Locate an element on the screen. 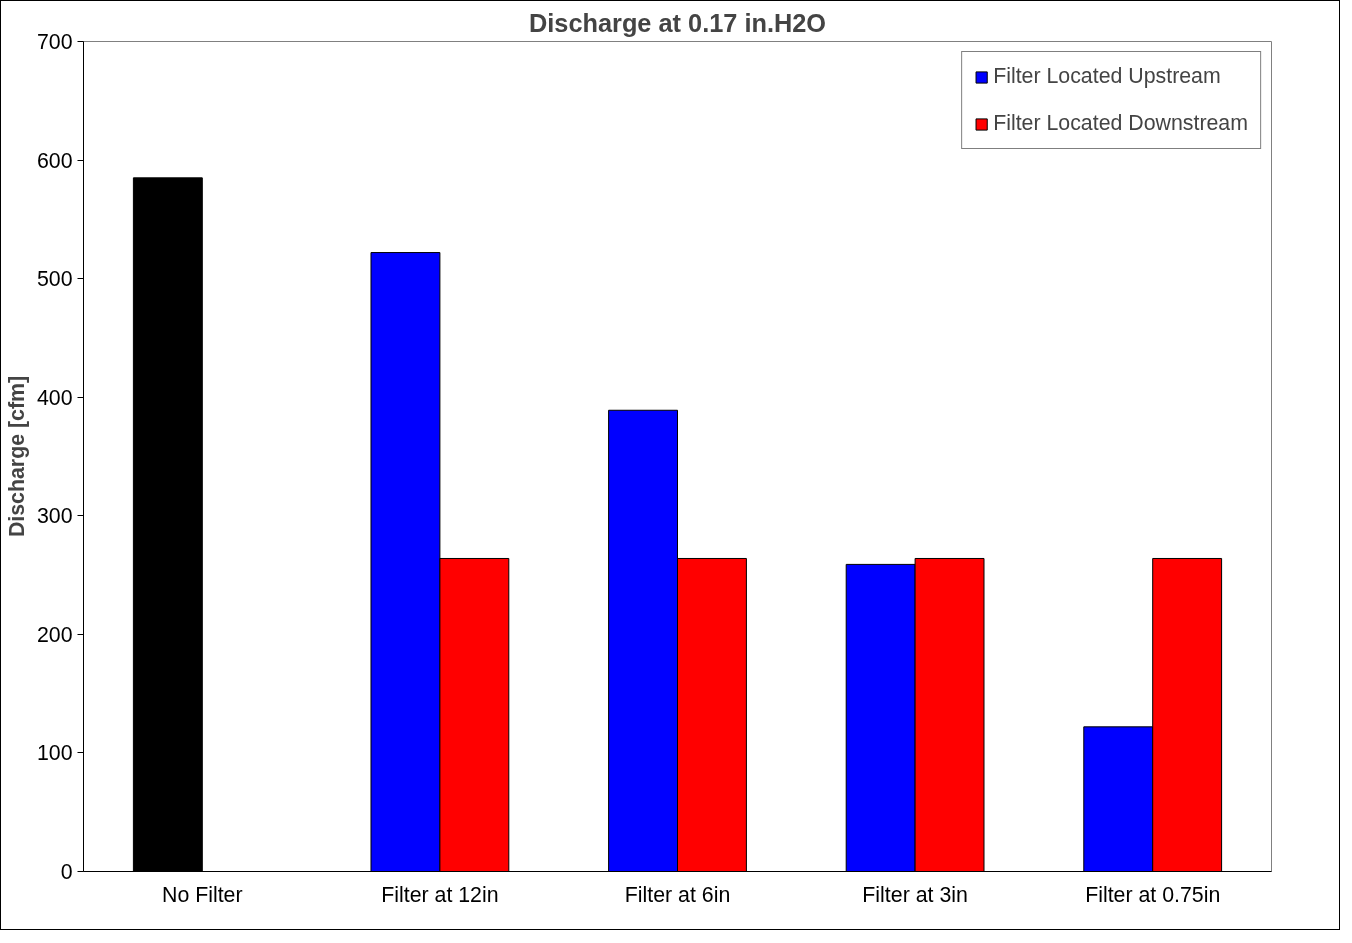 The height and width of the screenshot is (943, 1352). chart-title: Discharge at 0.17 in.H2O is located at coordinates (677, 22).